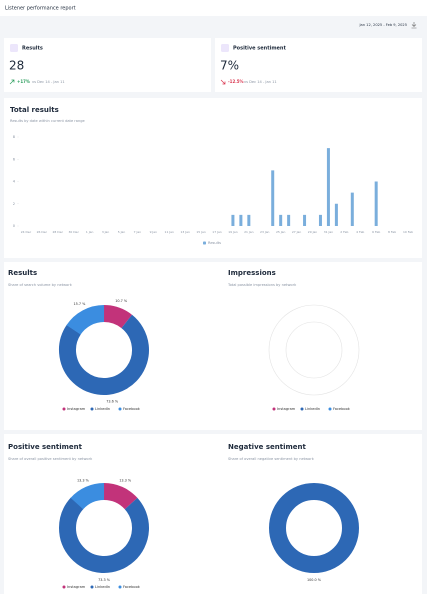  What do you see at coordinates (262, 285) in the screenshot?
I see `chart-subtitle: Total possible impressions by network` at bounding box center [262, 285].